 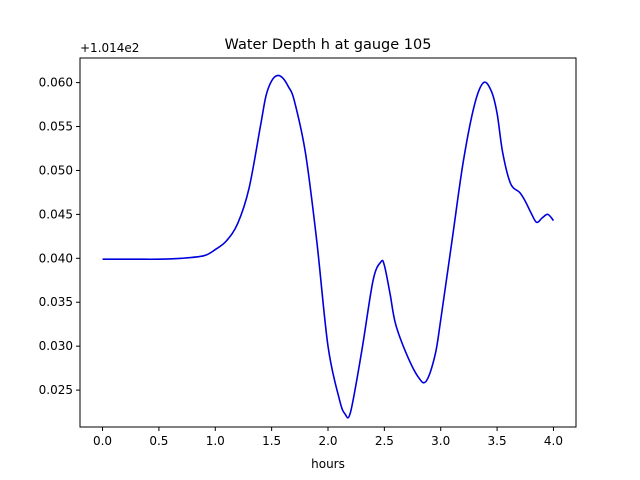 I want to click on x-axis-ticks: 0.0 0.5 1.0 1.5 2.0 2.5 3.0 3.5 4.0, so click(x=328, y=437).